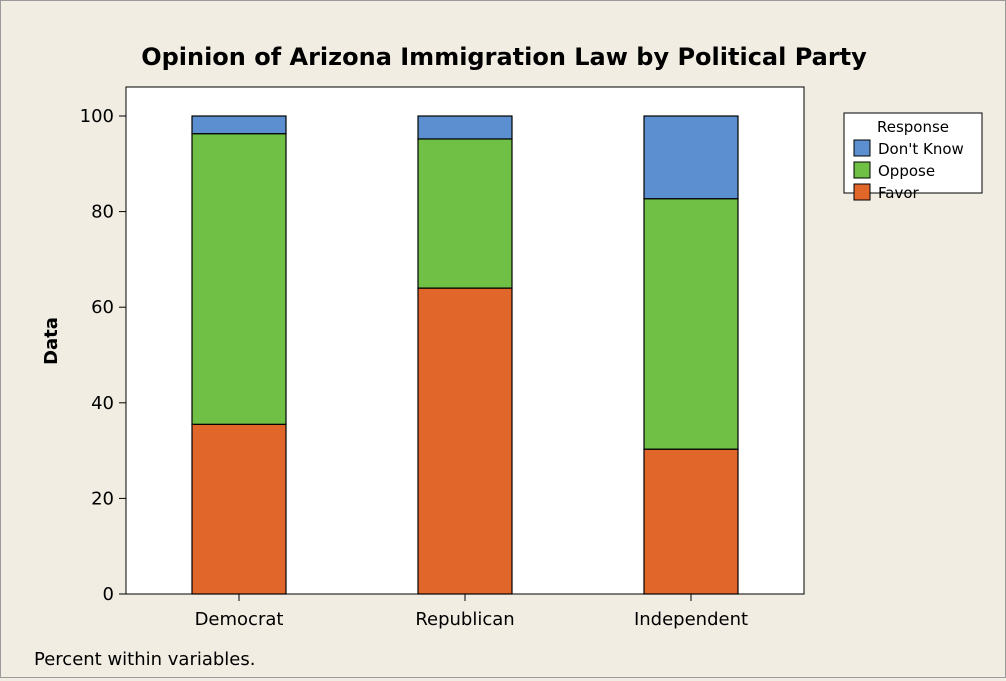 This screenshot has height=681, width=1006. Describe the element at coordinates (862, 148) in the screenshot. I see `legend-swatch-don-t-know` at that location.